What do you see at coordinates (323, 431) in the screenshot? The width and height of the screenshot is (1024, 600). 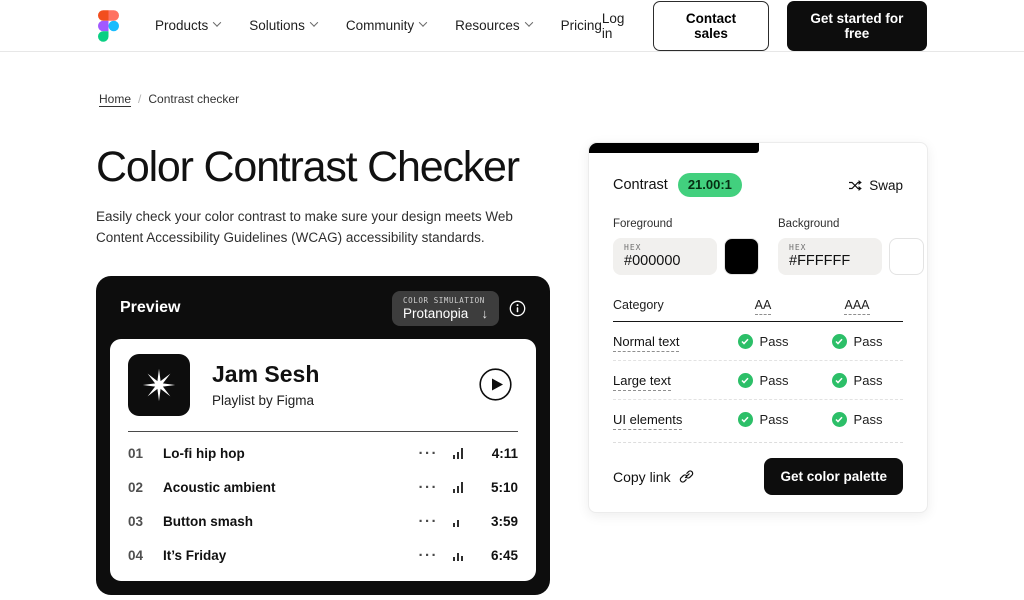 I see `playlist-divider` at bounding box center [323, 431].